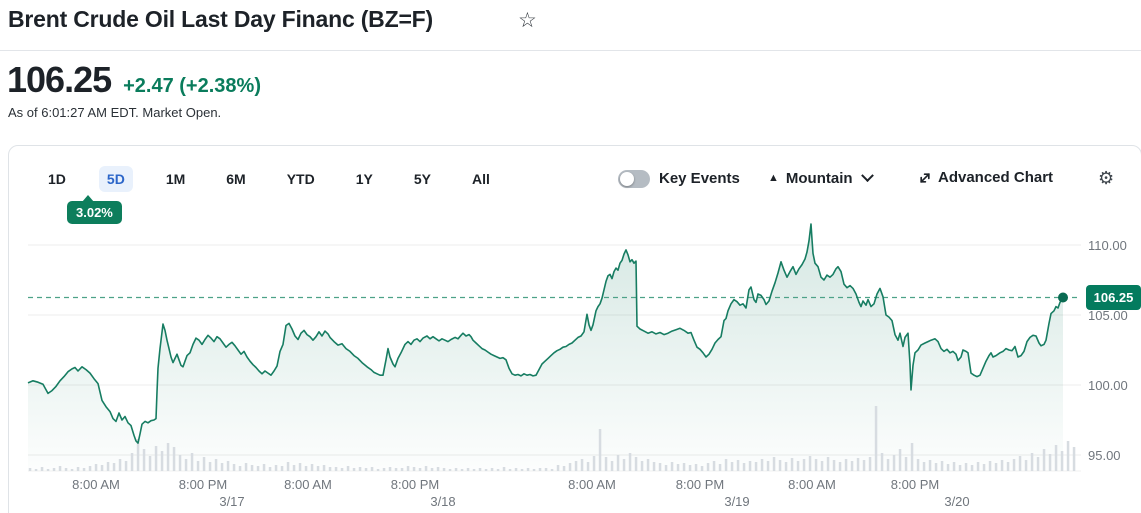  Describe the element at coordinates (1108, 315) in the screenshot. I see `y-axis-label: 105.00` at that location.